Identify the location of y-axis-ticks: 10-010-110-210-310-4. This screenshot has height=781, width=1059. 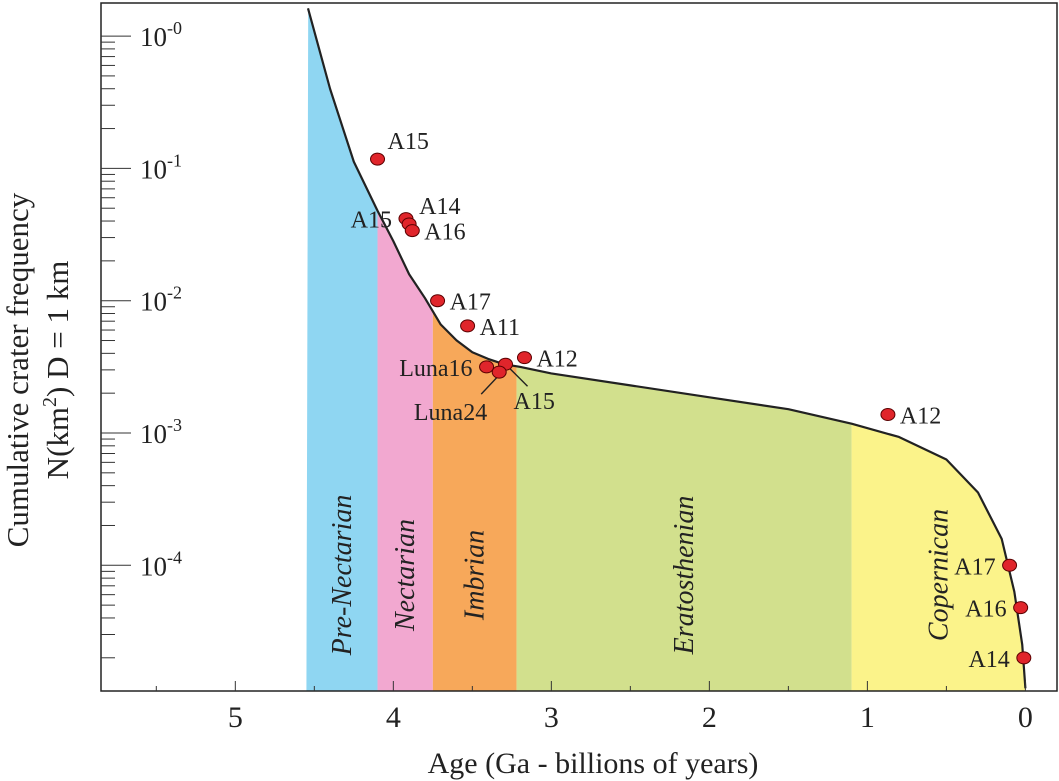
(141, 338).